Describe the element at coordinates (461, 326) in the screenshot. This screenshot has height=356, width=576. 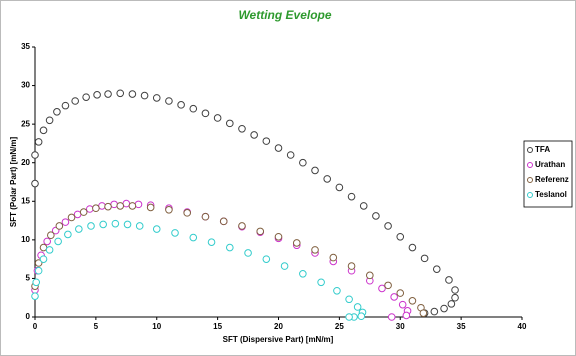
I see `x-tick-label: 35` at that location.